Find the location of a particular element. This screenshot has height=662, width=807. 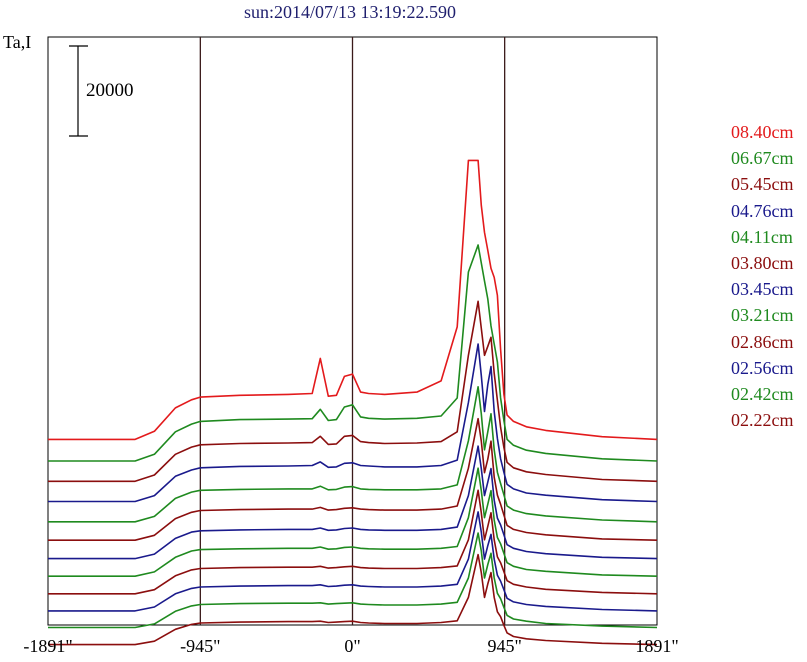

series-line-03.45cm is located at coordinates (353, 502).